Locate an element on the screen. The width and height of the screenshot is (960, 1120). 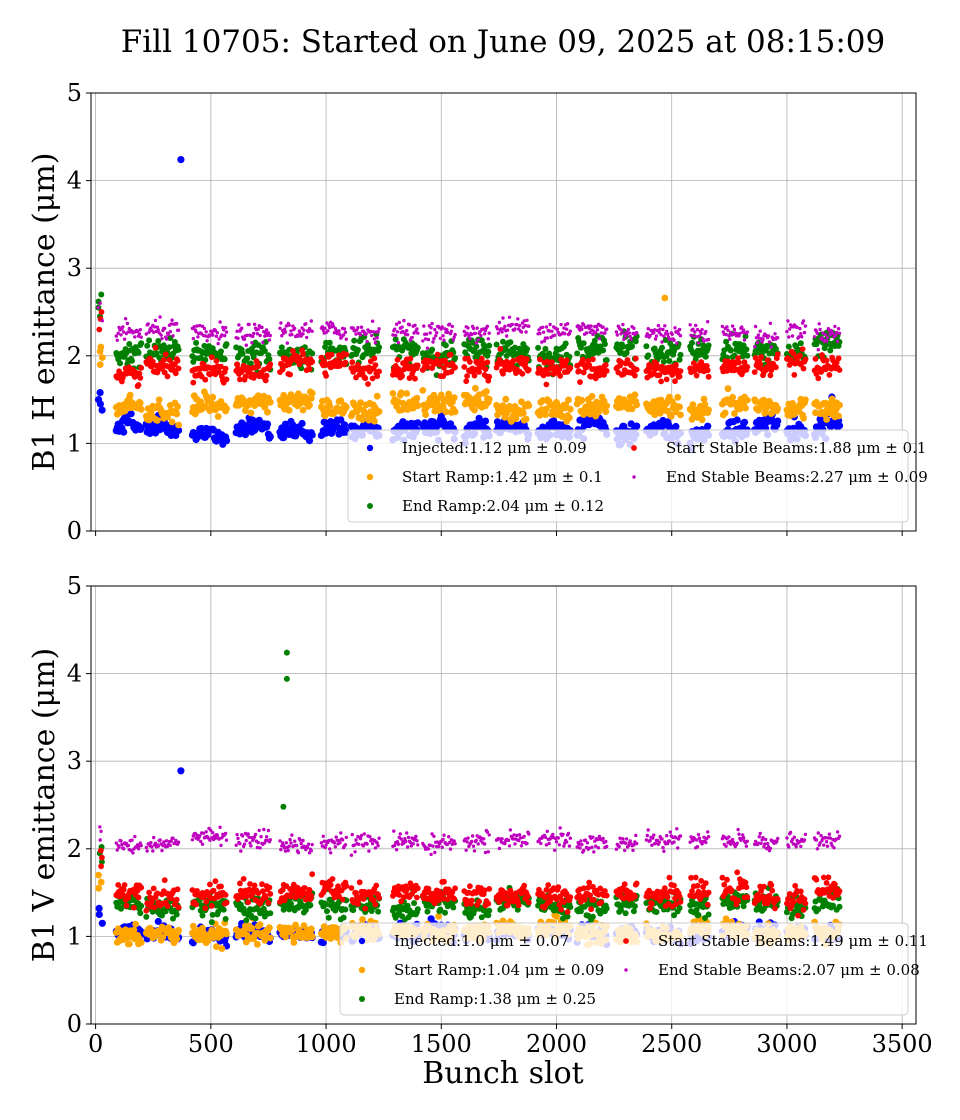
legend-label-end-ramp: End Ramp:2.04 μm ± 0.12 is located at coordinates (503, 506).